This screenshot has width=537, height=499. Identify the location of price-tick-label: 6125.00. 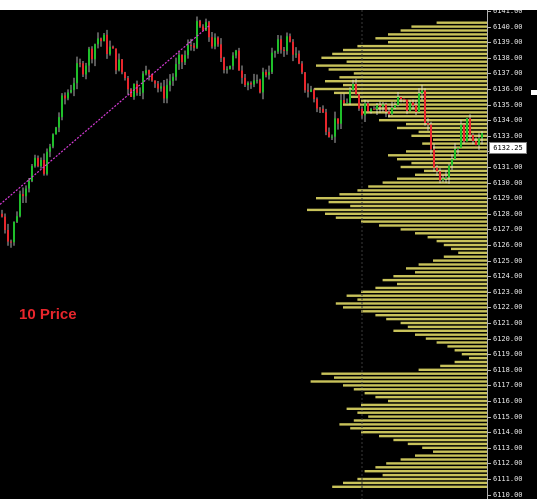
(508, 260).